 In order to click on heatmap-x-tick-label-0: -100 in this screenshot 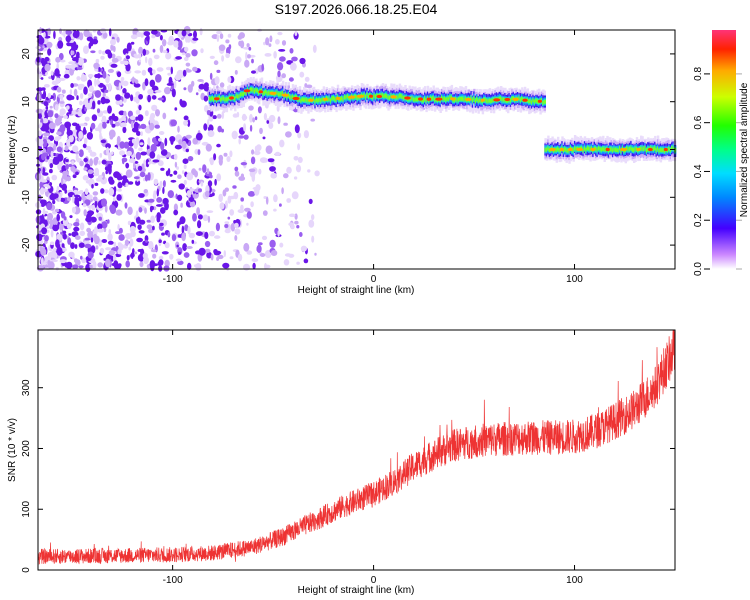, I will do `click(173, 279)`.